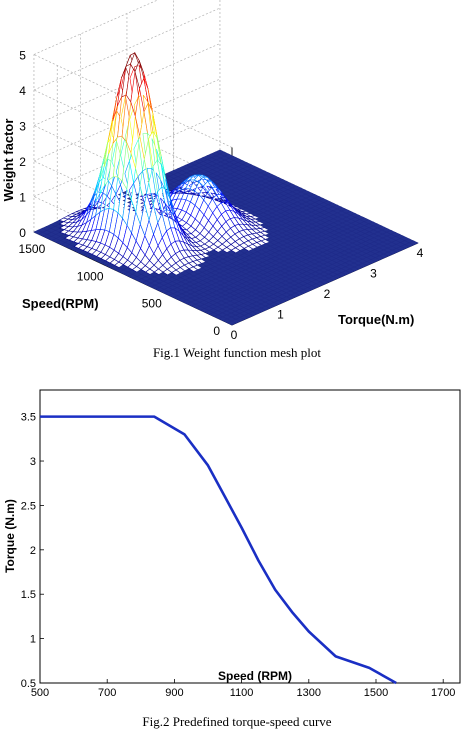 Image resolution: width=474 pixels, height=732 pixels. Describe the element at coordinates (33, 551) in the screenshot. I see `y-tick-label: 2` at that location.